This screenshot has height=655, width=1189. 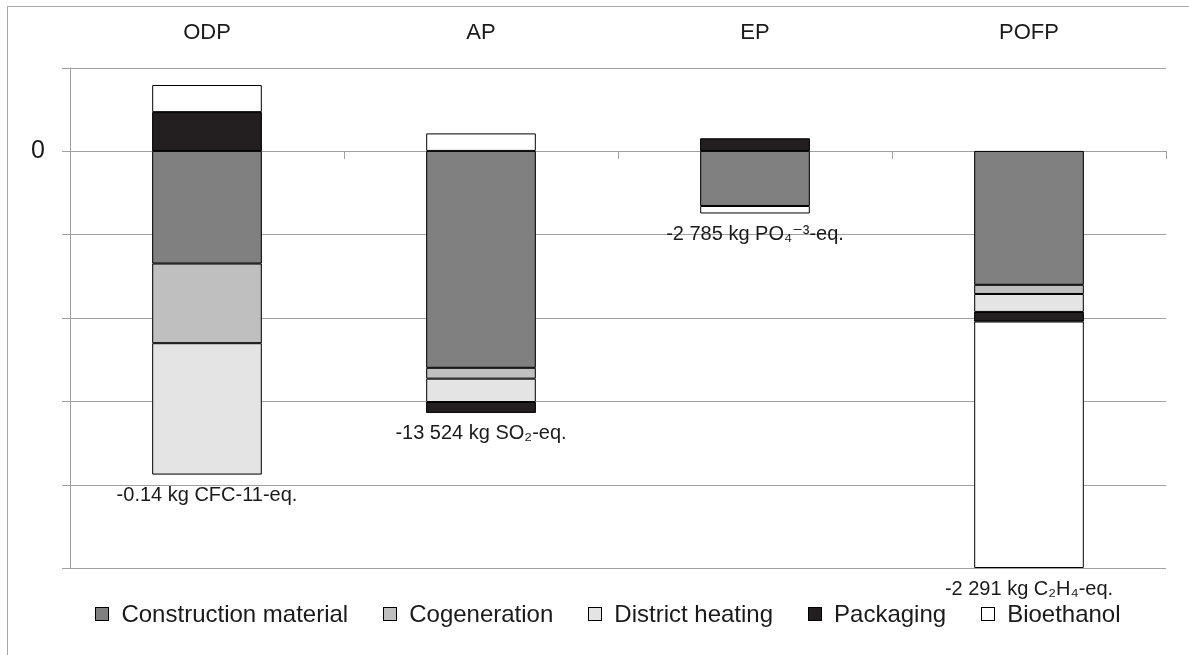 I want to click on legend-label: Packaging, so click(x=890, y=614).